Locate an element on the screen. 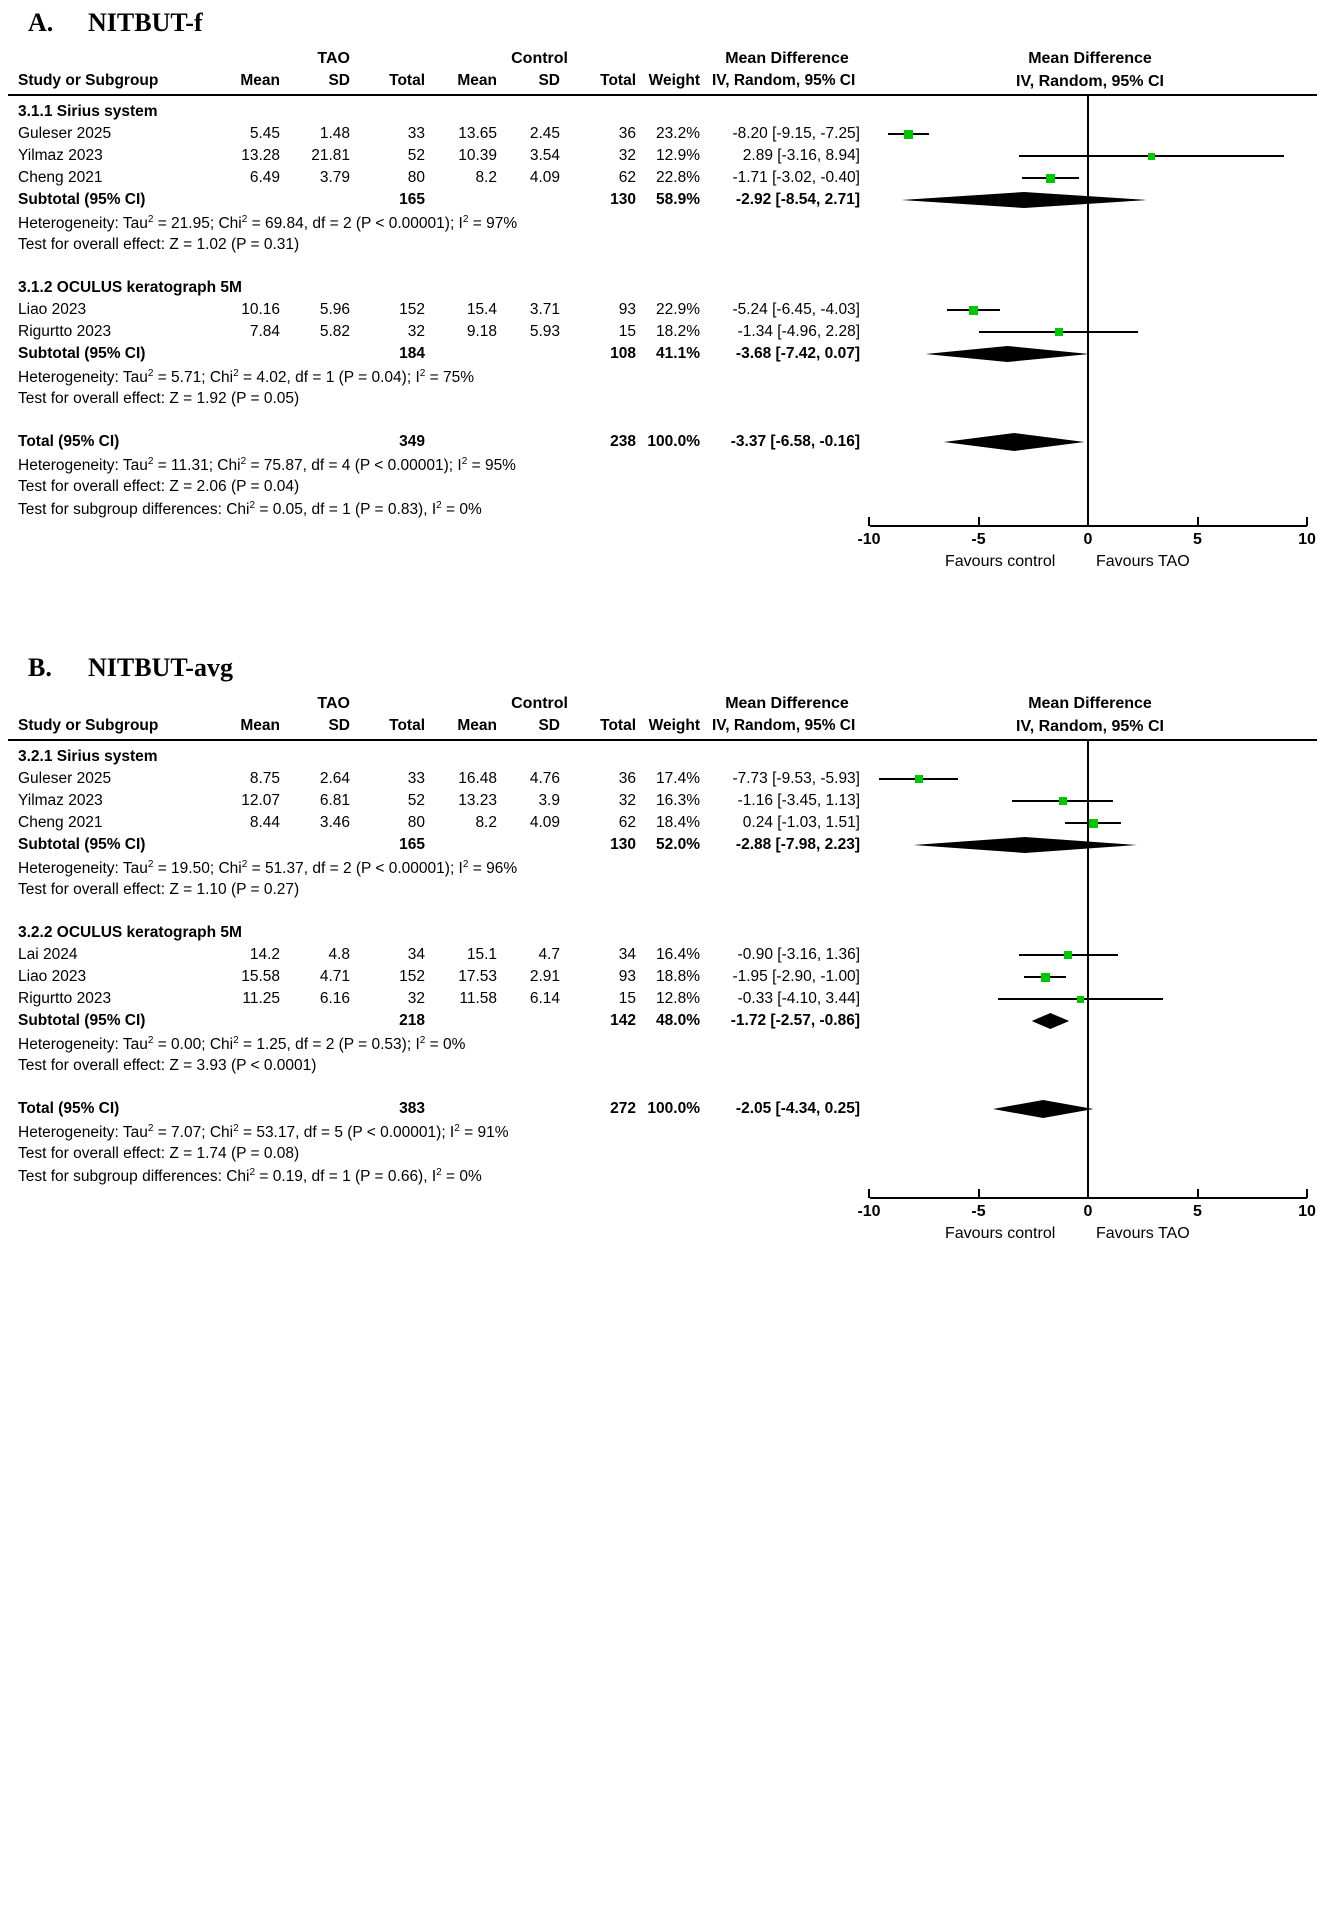 The width and height of the screenshot is (1325, 1911). panel-letter: B. is located at coordinates (40, 667).